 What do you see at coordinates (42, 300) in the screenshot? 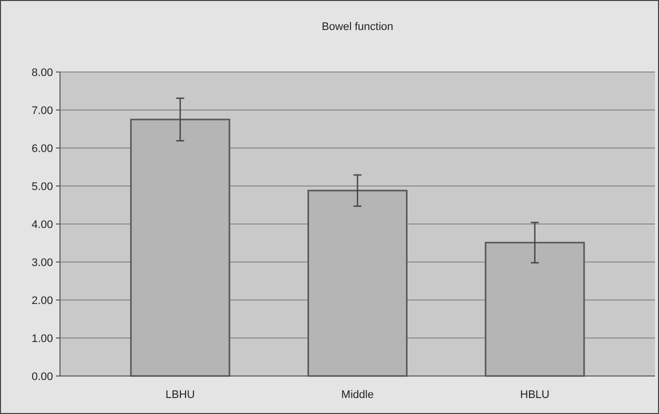
I see `y-tick-label: 2.00` at bounding box center [42, 300].